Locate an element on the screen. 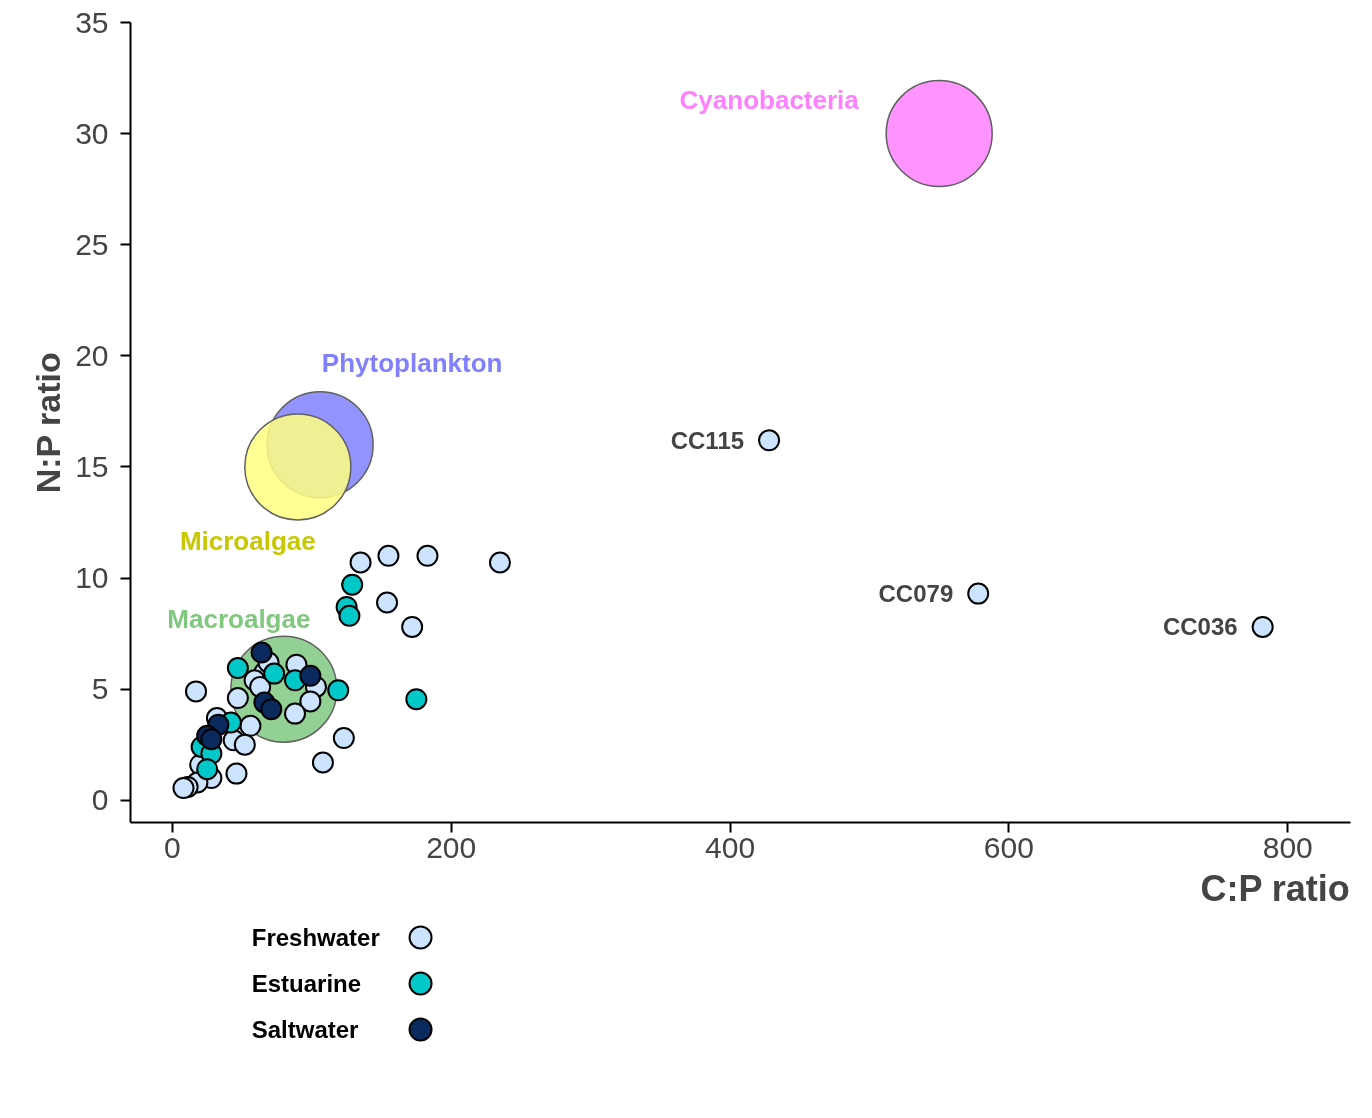  y-tick-label: 35 is located at coordinates (92, 22).